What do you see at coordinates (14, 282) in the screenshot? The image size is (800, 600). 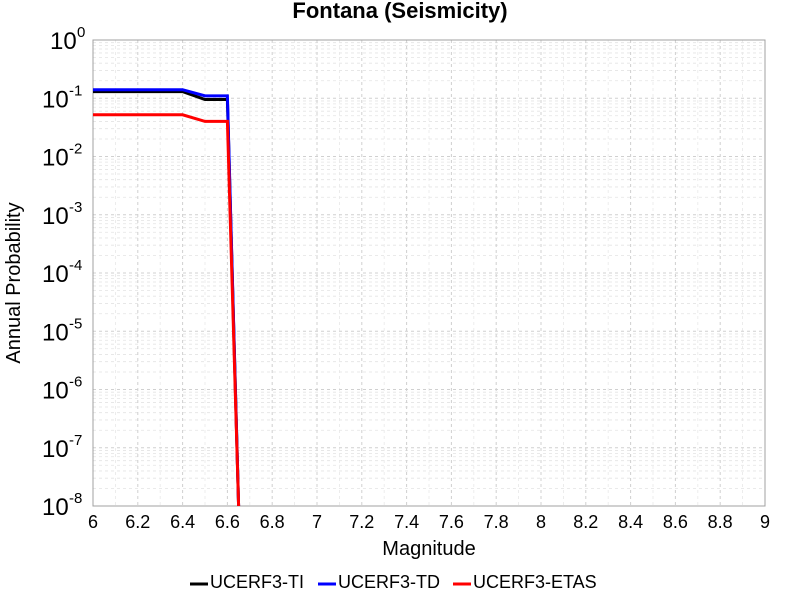 I see `y-axis-label: Annual Probability` at bounding box center [14, 282].